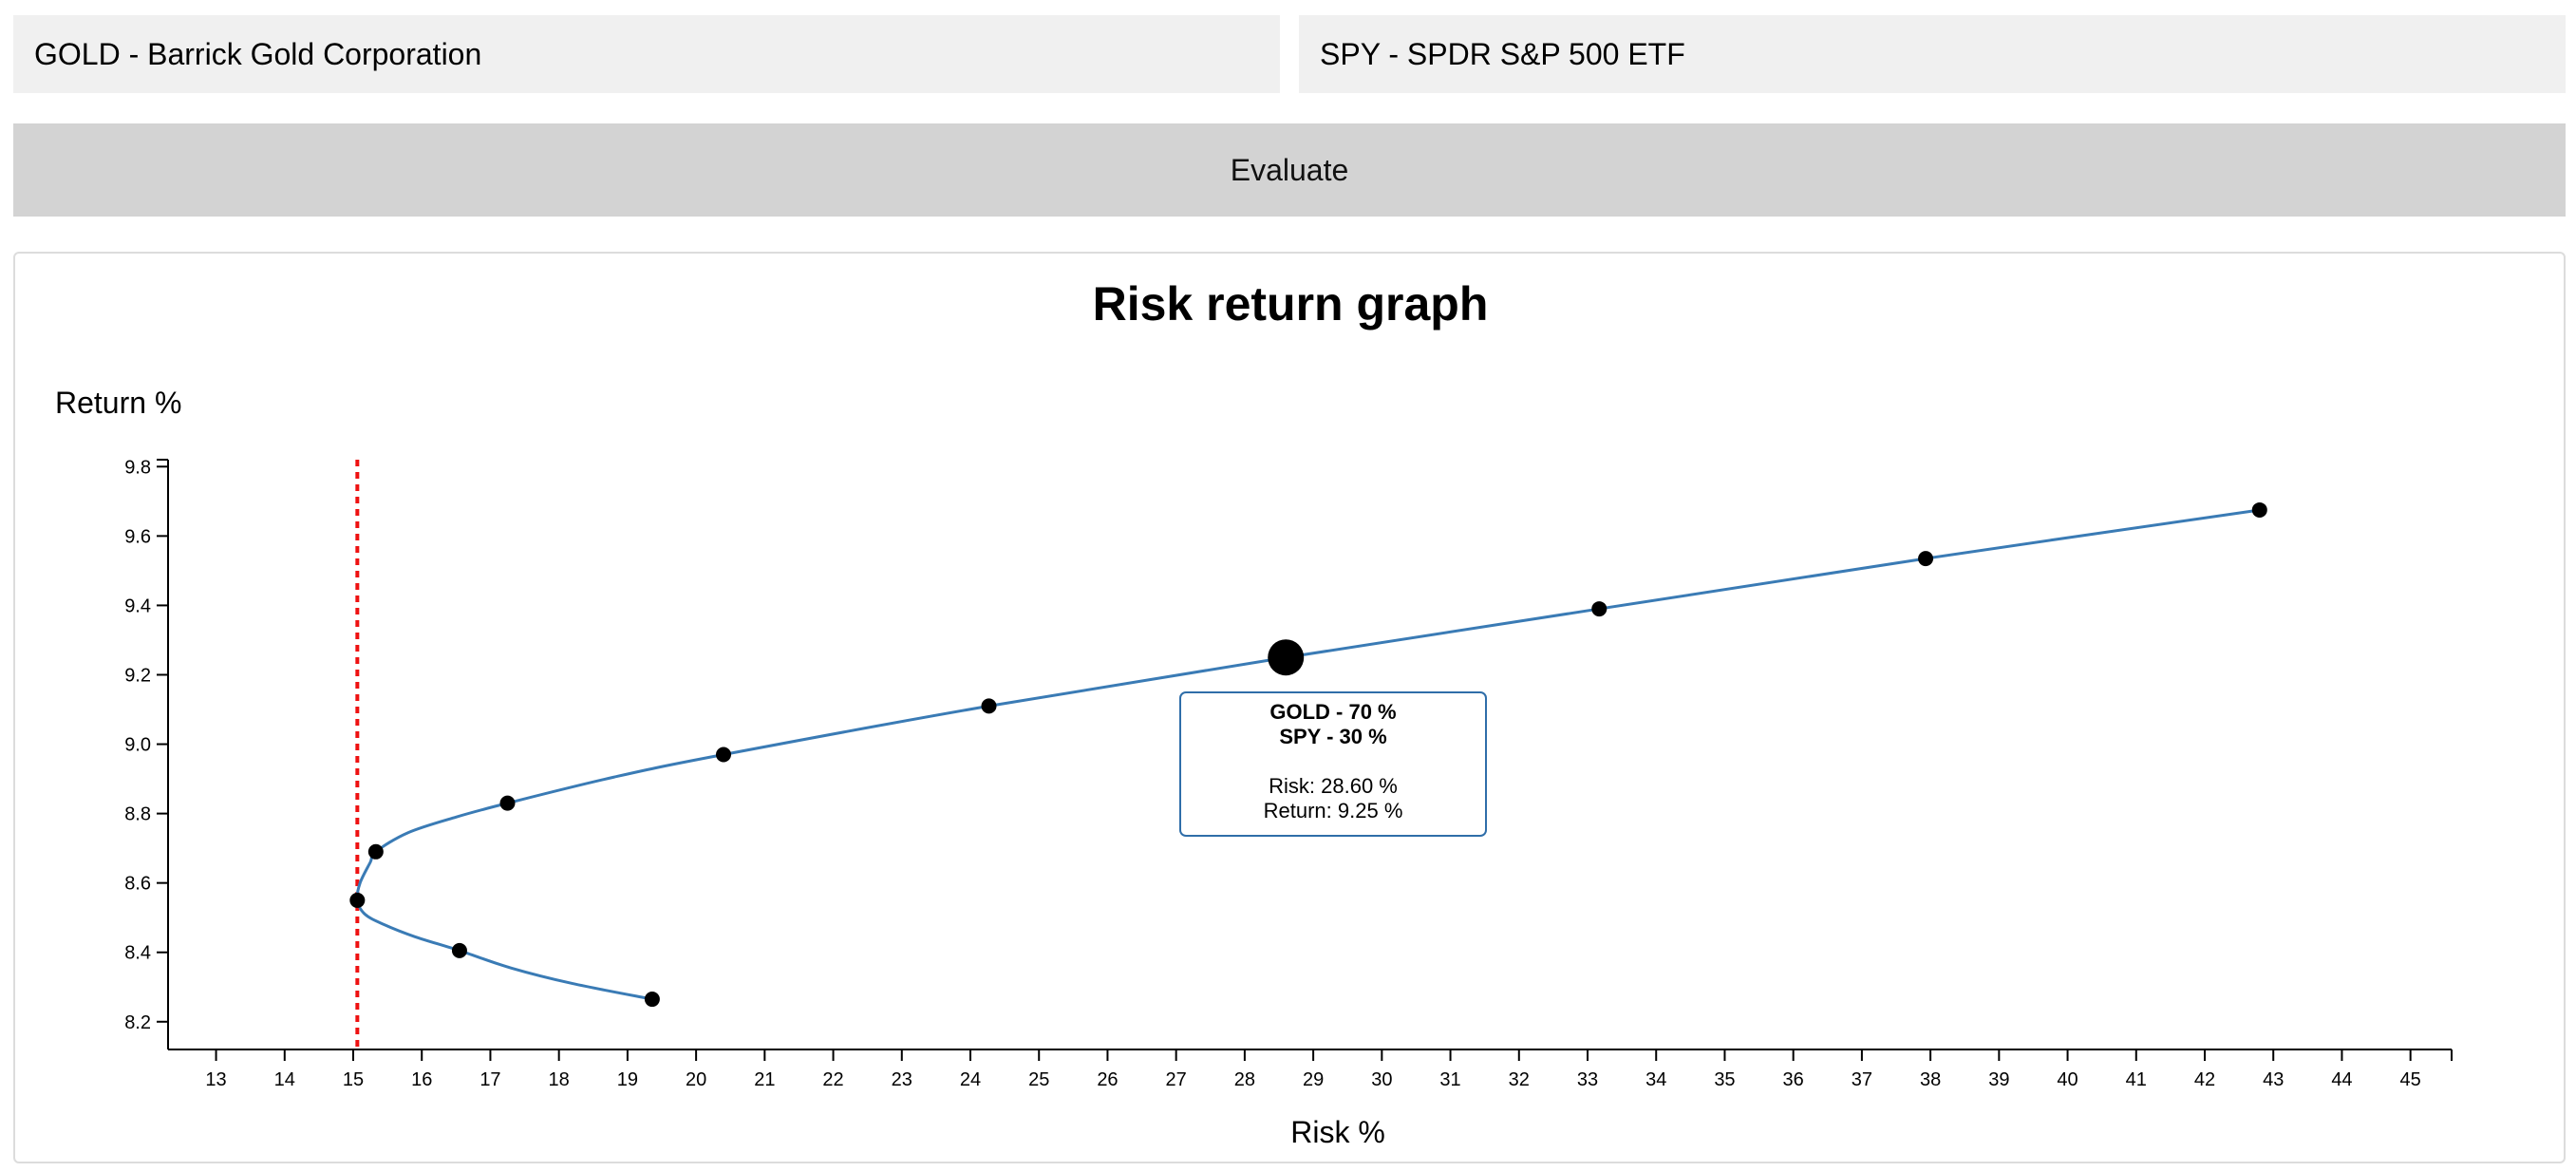  Describe the element at coordinates (137, 605) in the screenshot. I see `y-tick-label: 9.4` at that location.